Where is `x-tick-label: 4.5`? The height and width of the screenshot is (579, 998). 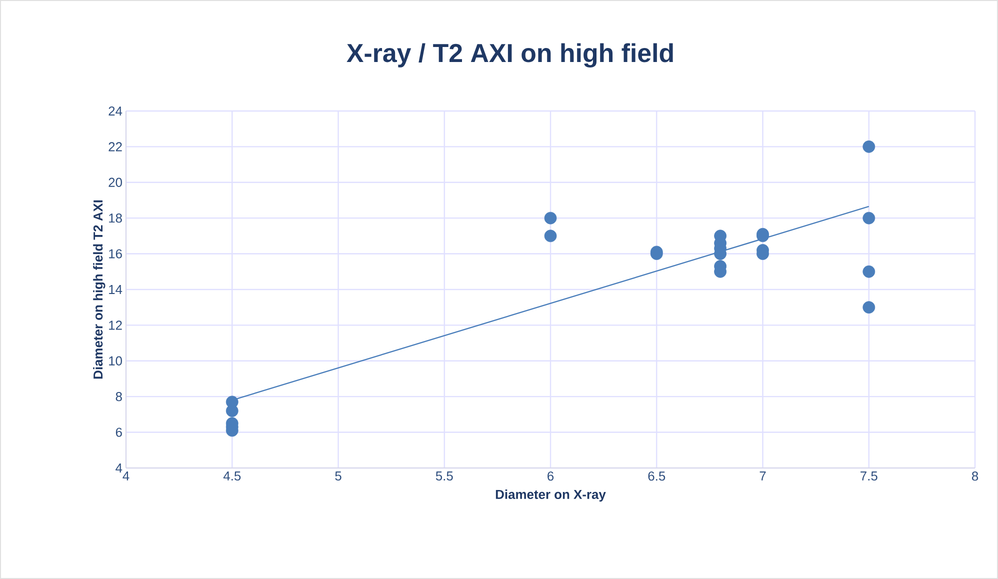
x-tick-label: 4.5 is located at coordinates (232, 476).